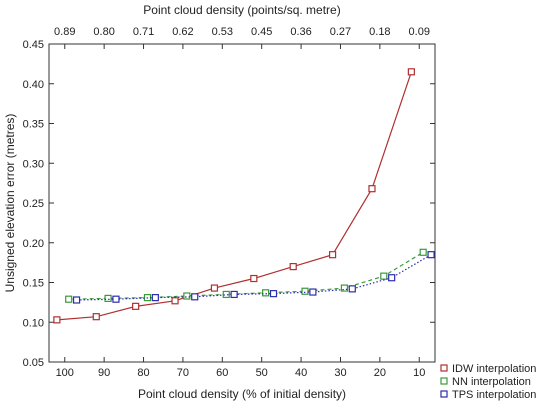 The height and width of the screenshot is (408, 550). What do you see at coordinates (33, 164) in the screenshot?
I see `y-tick-label: 0.30` at bounding box center [33, 164].